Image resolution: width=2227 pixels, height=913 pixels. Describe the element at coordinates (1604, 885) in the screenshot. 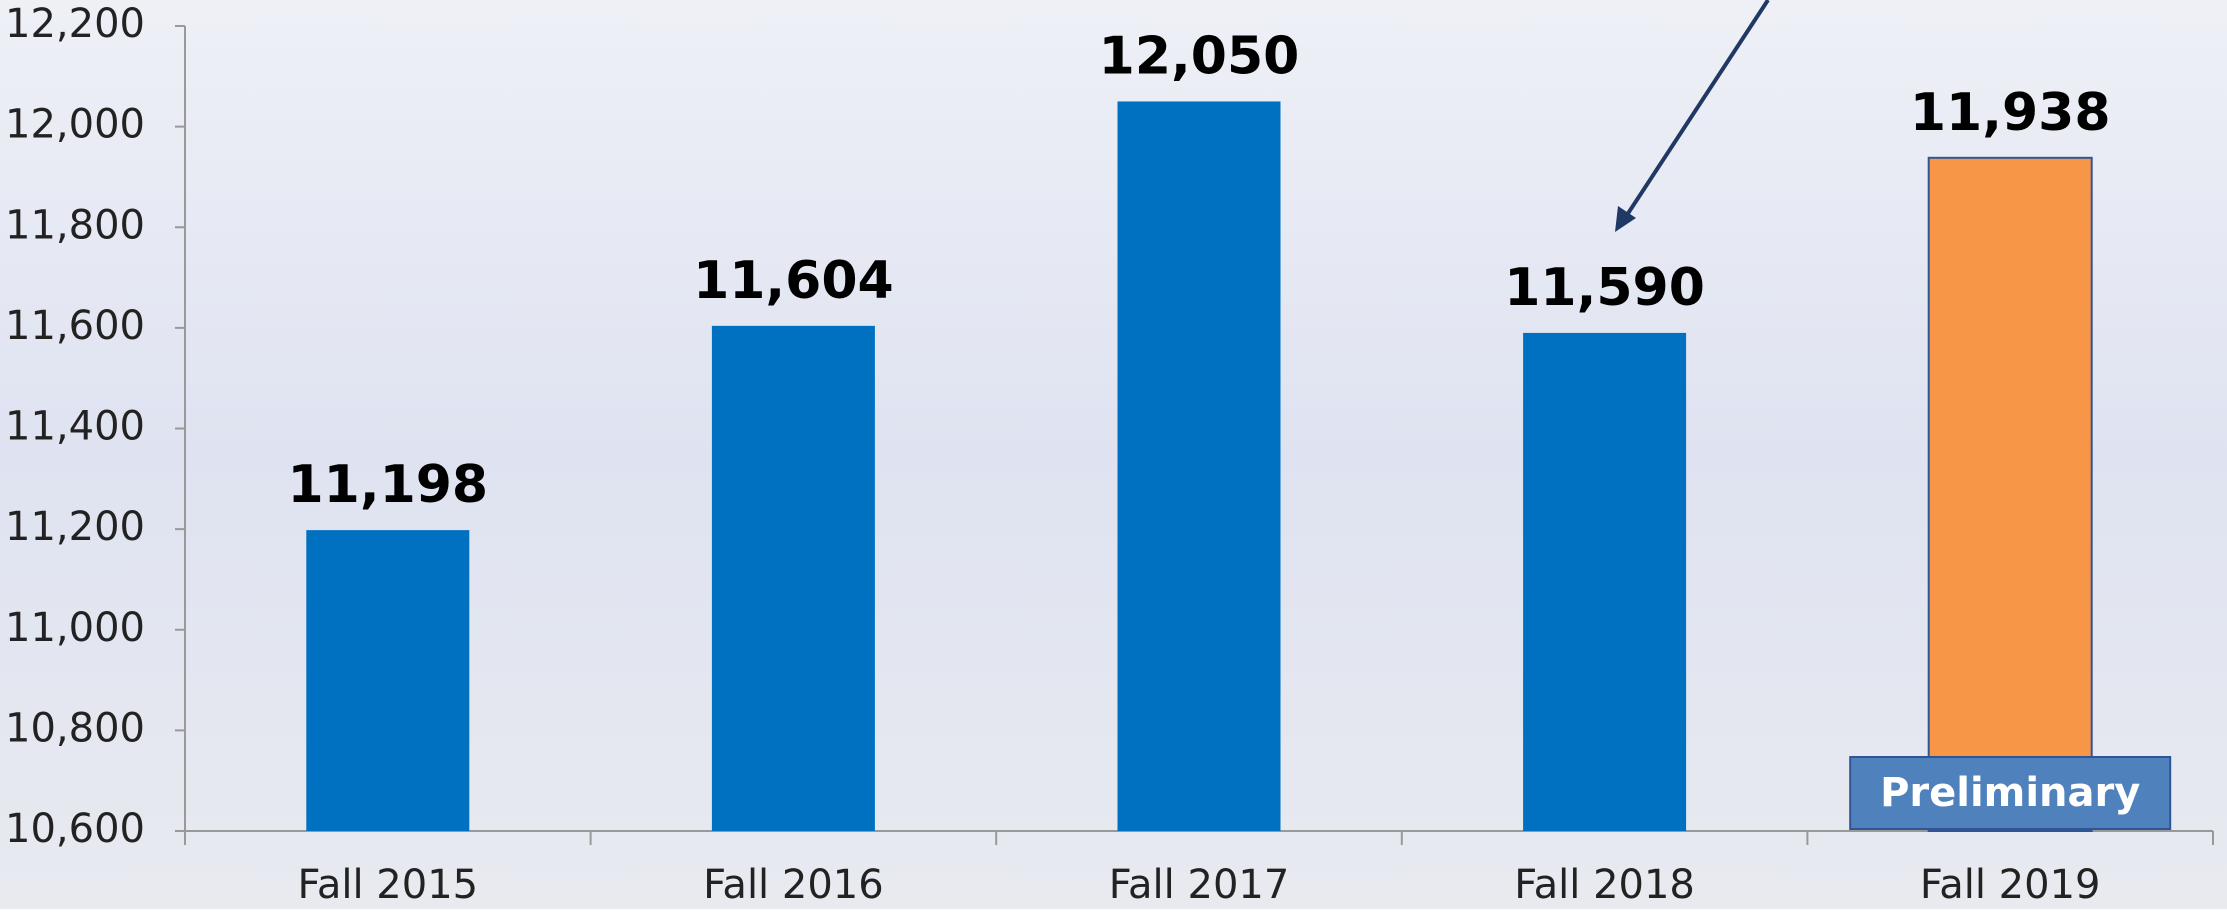

I see `x-tick-label: Fall 2018` at that location.